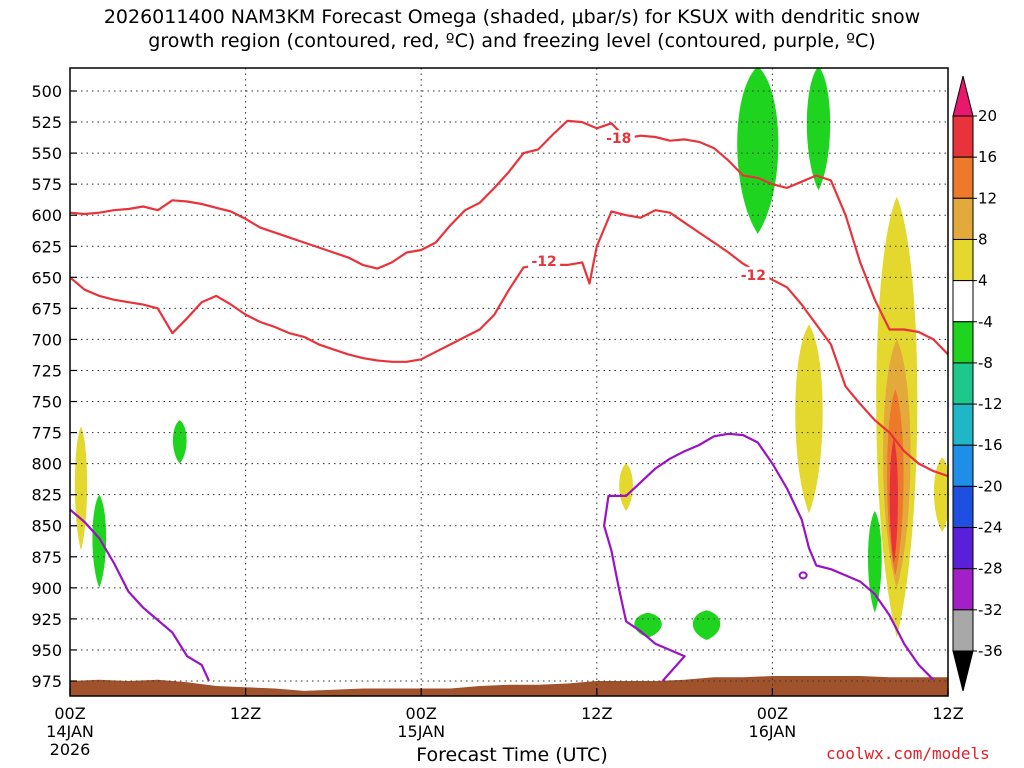  What do you see at coordinates (990, 404) in the screenshot?
I see `colorbar-label: -12` at bounding box center [990, 404].